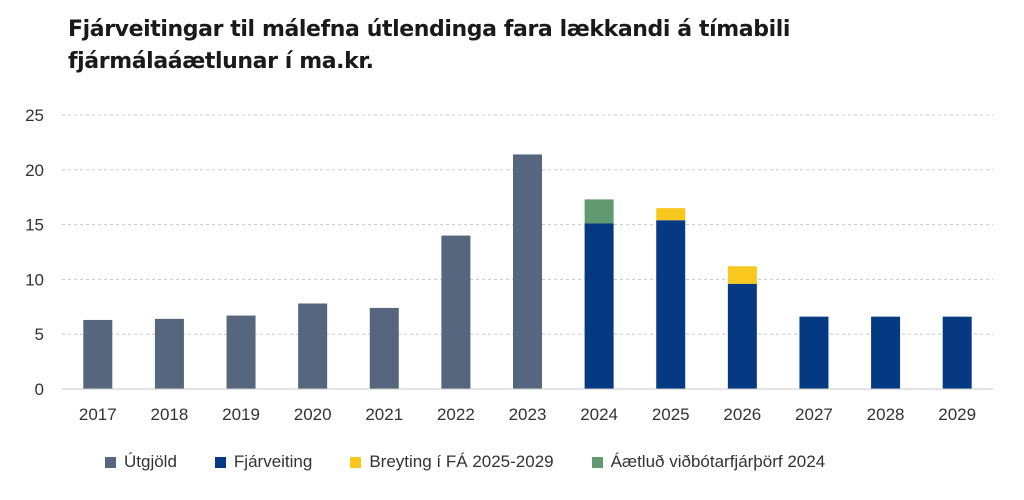 This screenshot has height=500, width=1024. I want to click on legend-item: Áætluð viðbótarfjárþörf 2024, so click(708, 462).